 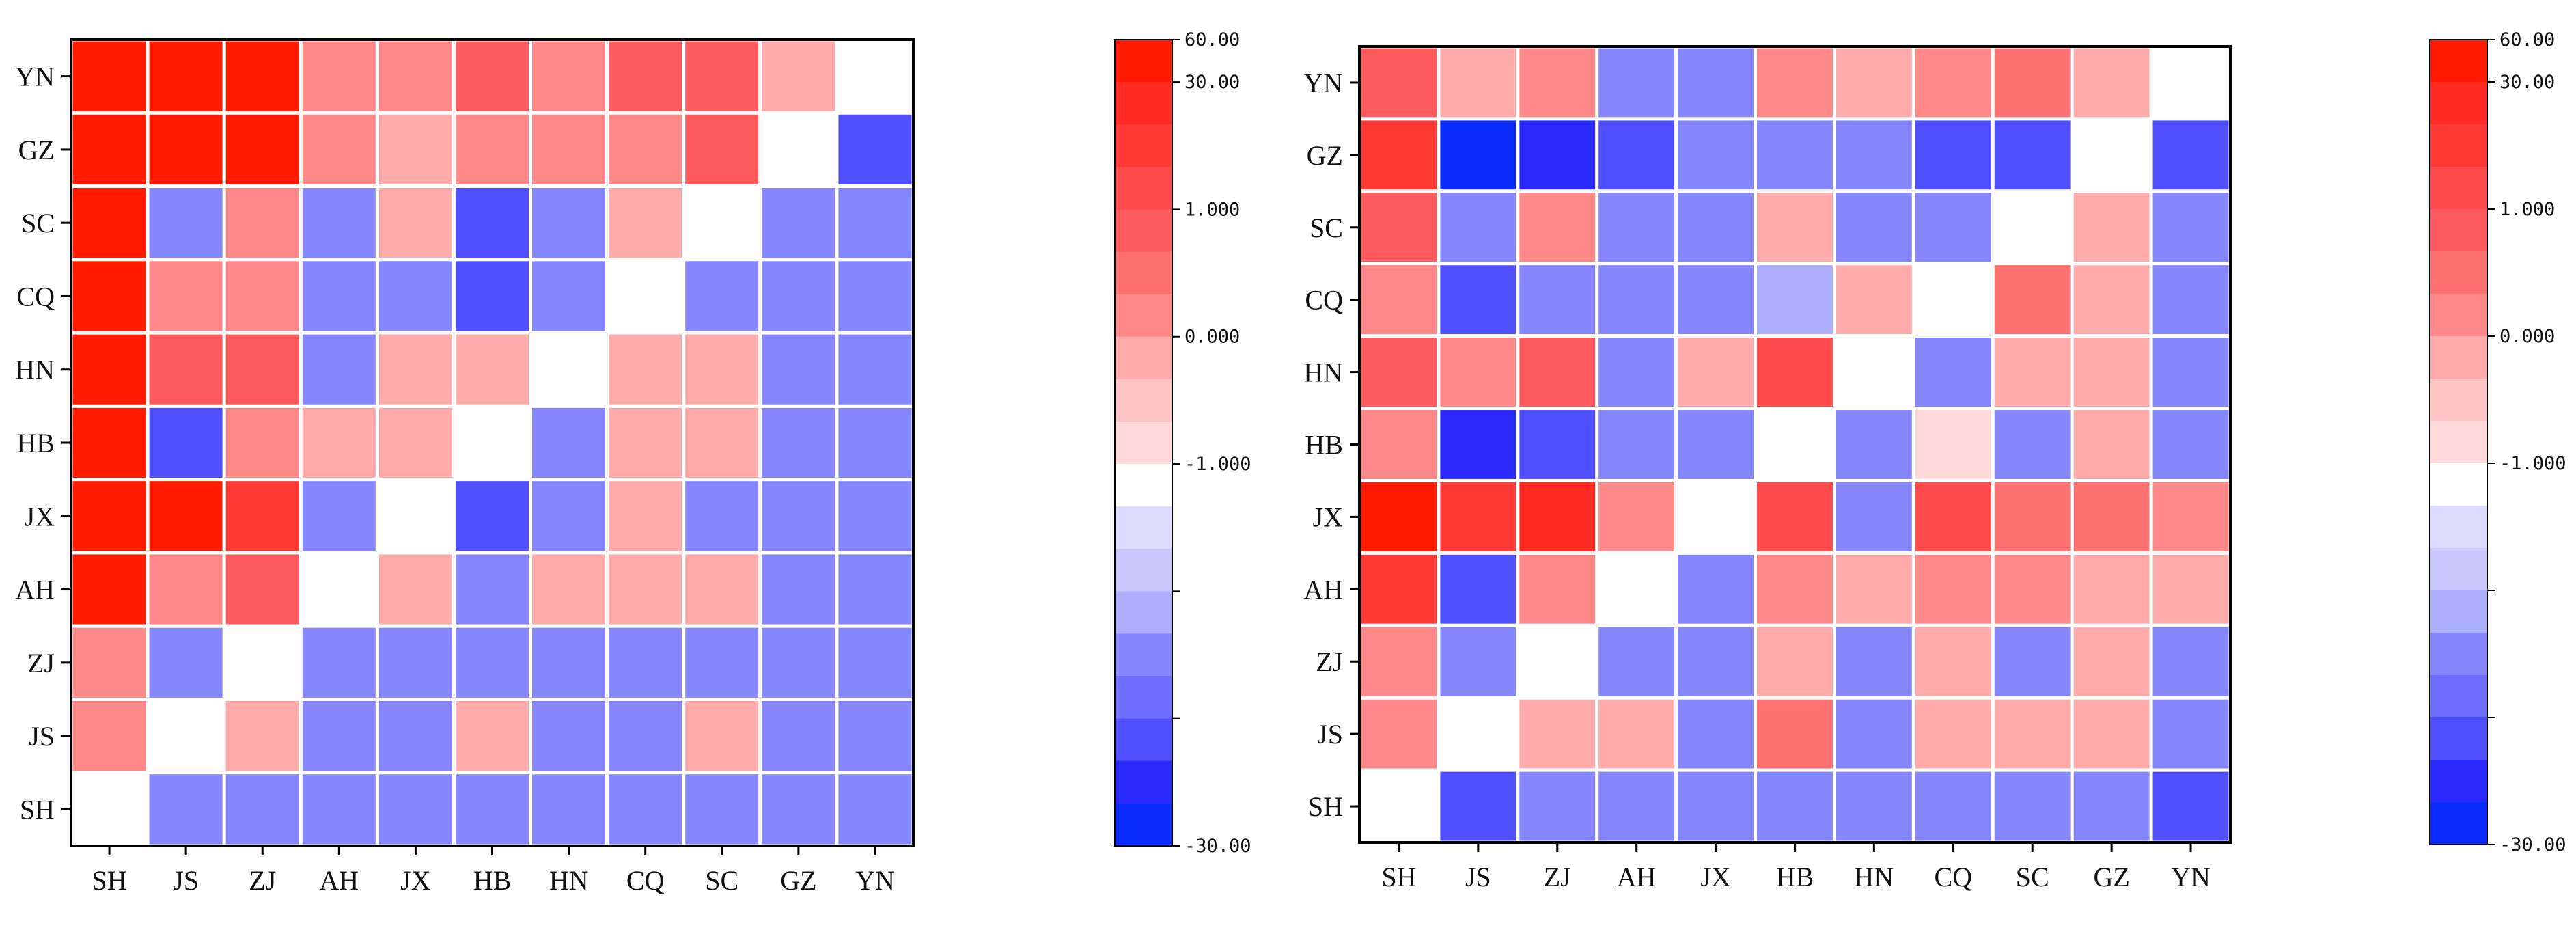 I want to click on heatmap-cell-SC-JS, so click(x=1478, y=227).